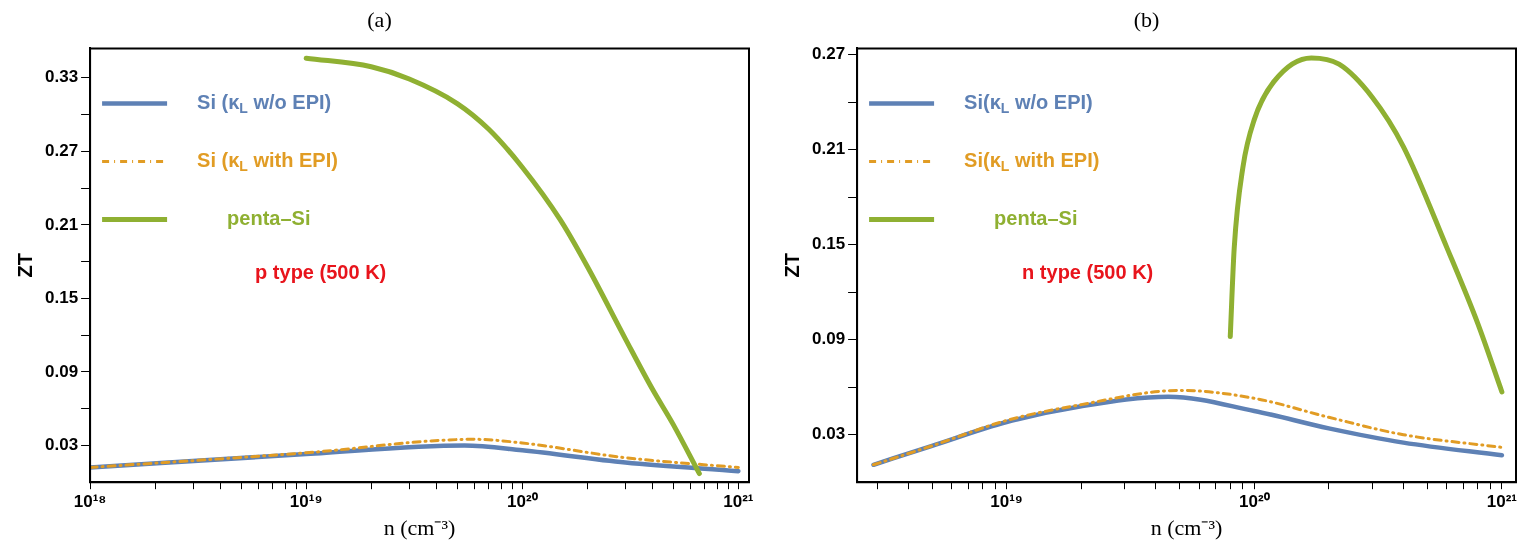 This screenshot has height=546, width=1535. I want to click on annotation: p type (500 K), so click(321, 271).